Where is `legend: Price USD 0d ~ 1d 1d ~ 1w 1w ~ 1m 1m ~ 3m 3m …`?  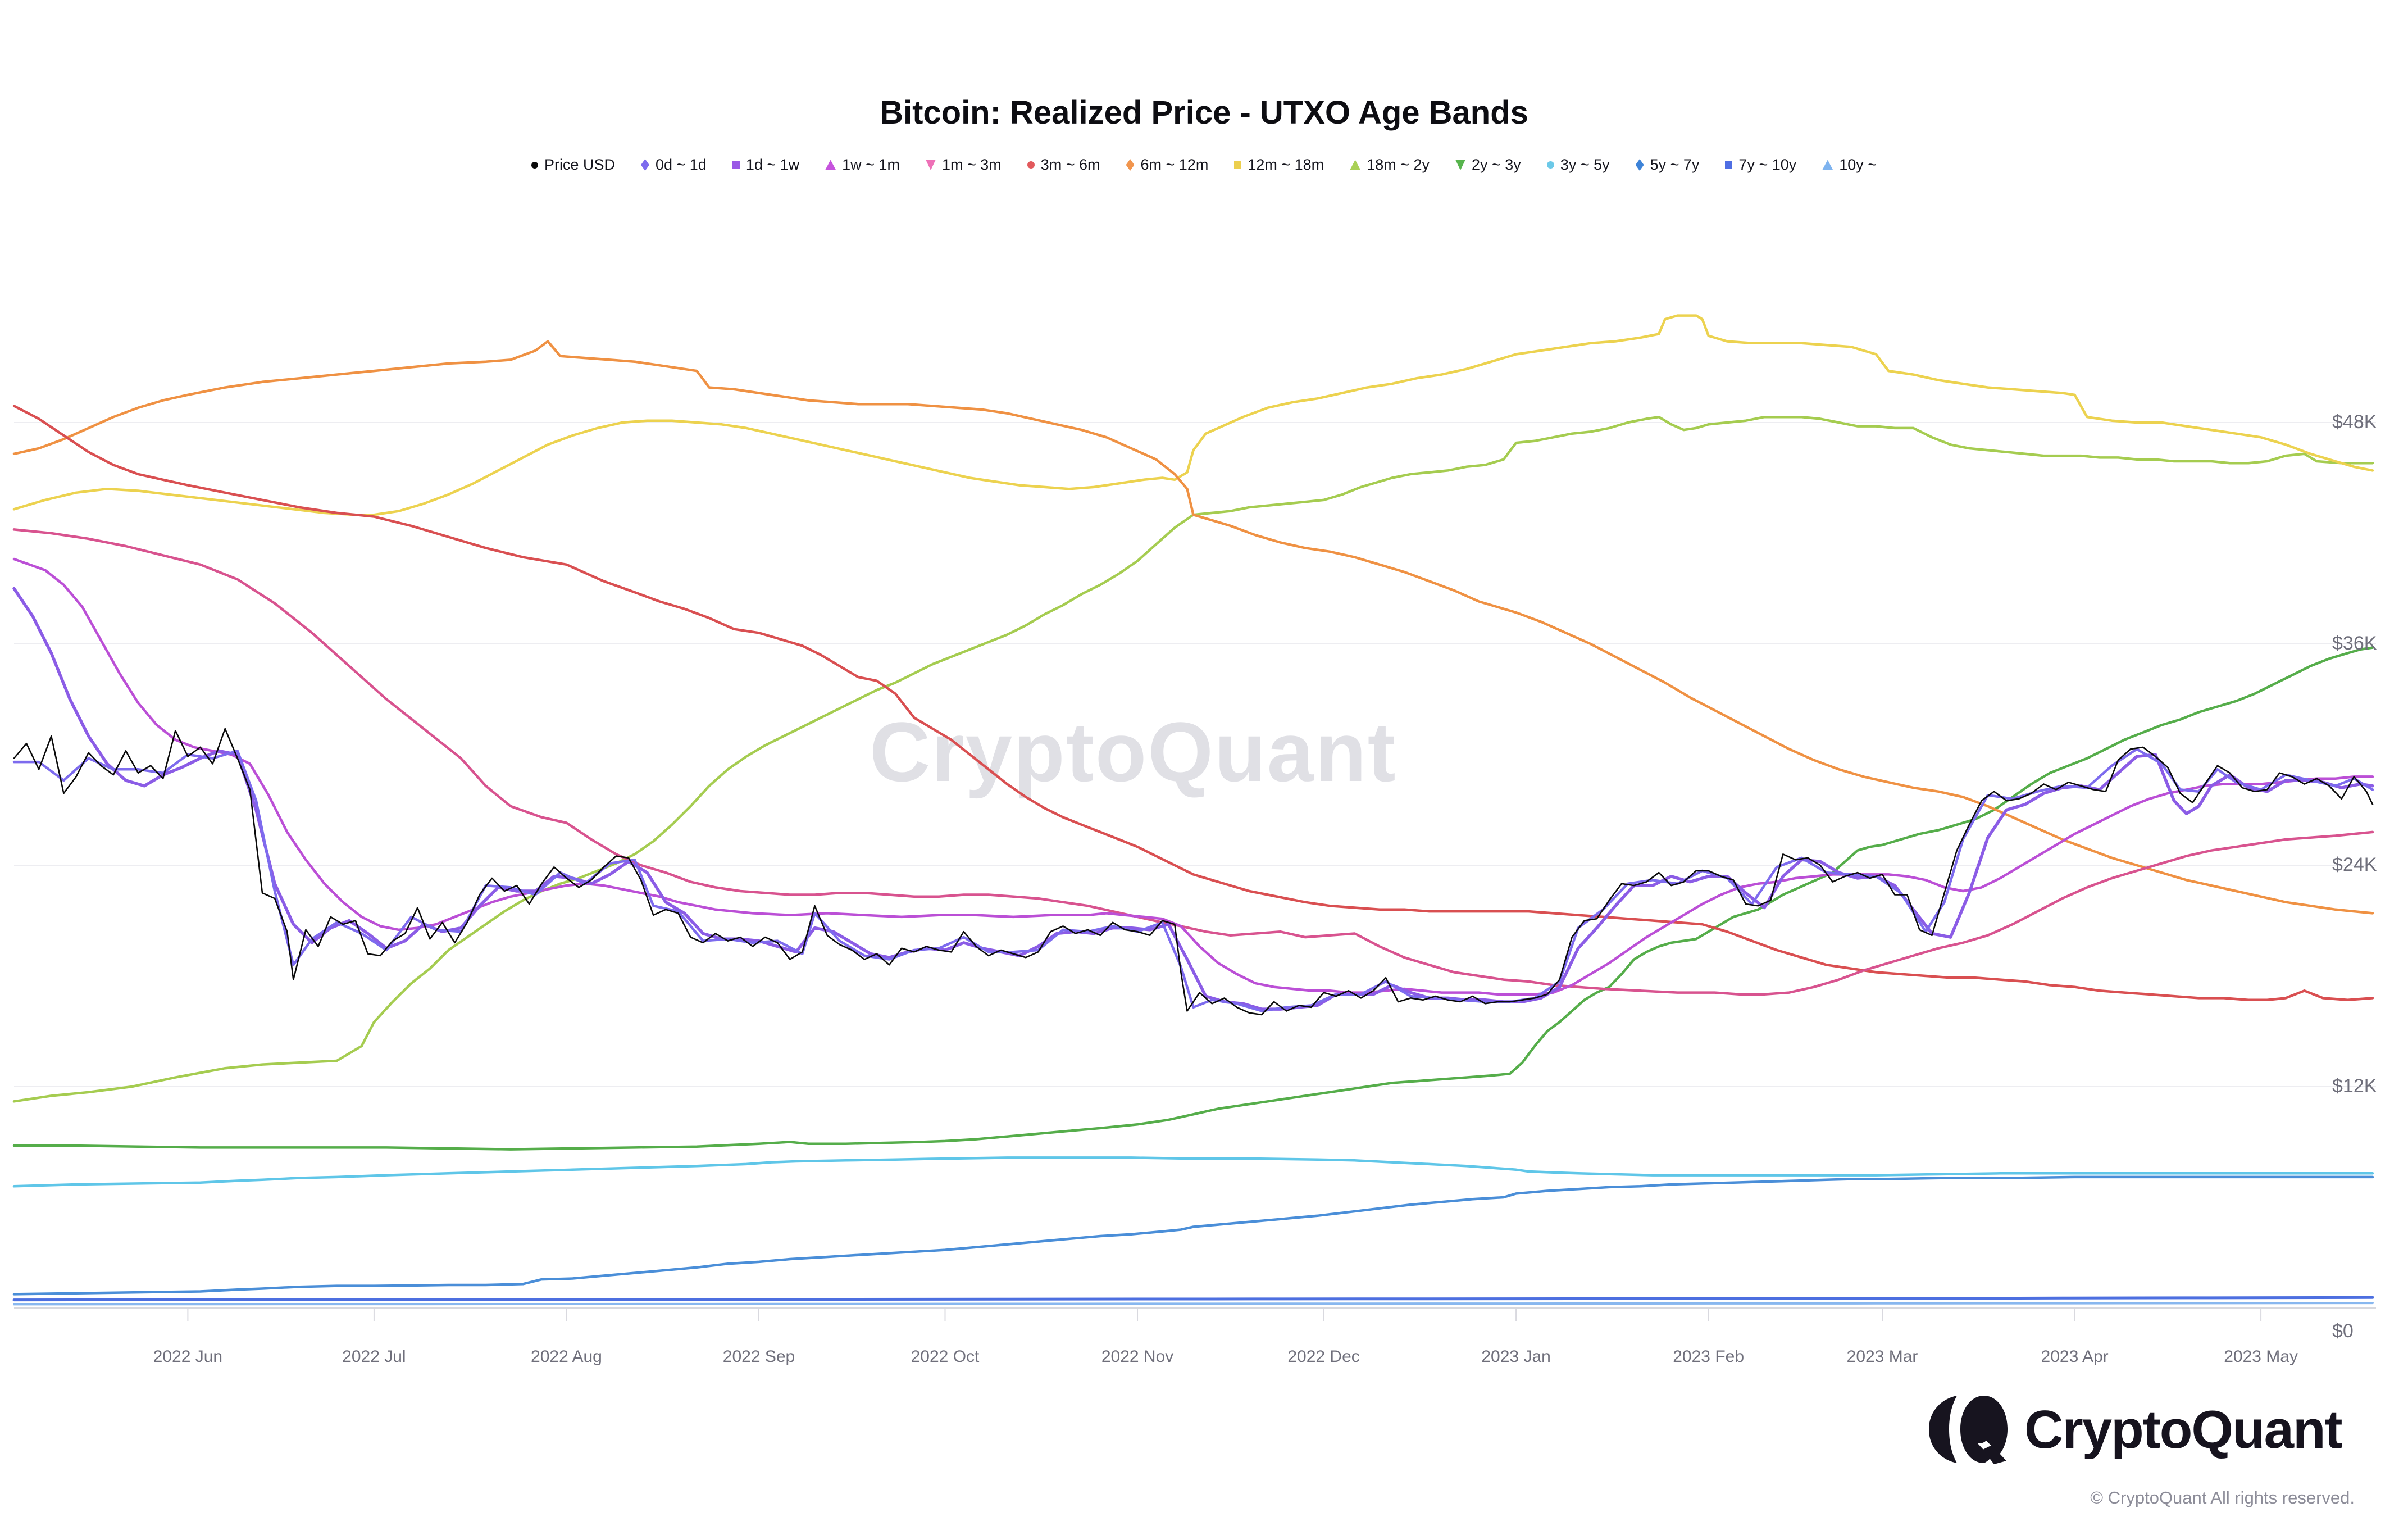 legend: Price USD 0d ~ 1d 1d ~ 1w 1w ~ 1m 1m ~ 3m 3m … is located at coordinates (1204, 165).